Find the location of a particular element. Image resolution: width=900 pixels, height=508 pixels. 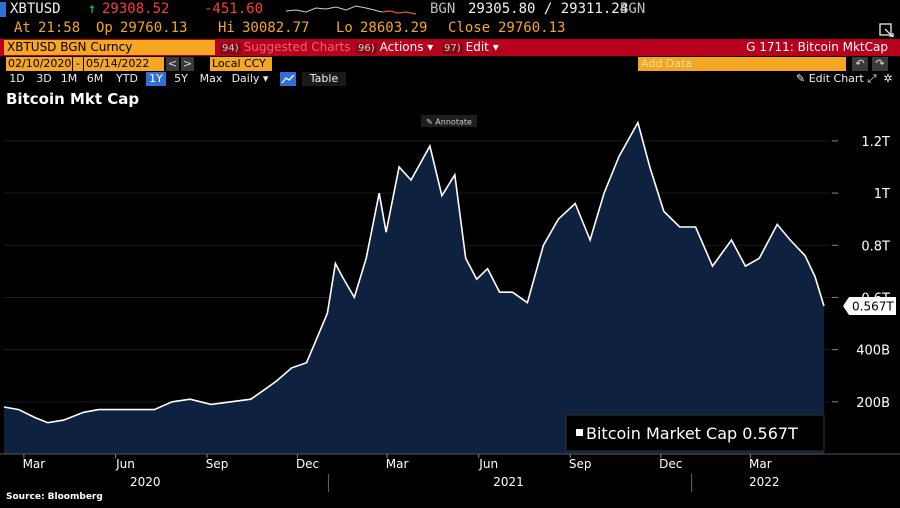

actions-number: 96) is located at coordinates (366, 48).